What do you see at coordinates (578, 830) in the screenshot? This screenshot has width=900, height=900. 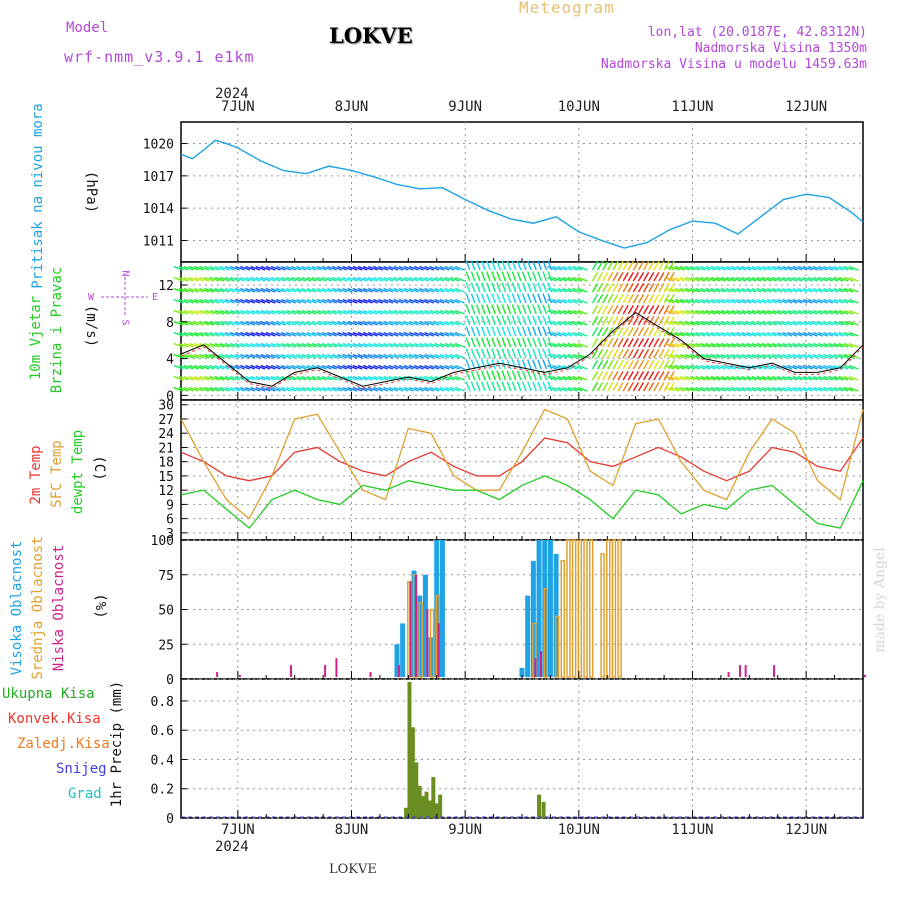 I see `bottom-day-label: 10JUN` at bounding box center [578, 830].